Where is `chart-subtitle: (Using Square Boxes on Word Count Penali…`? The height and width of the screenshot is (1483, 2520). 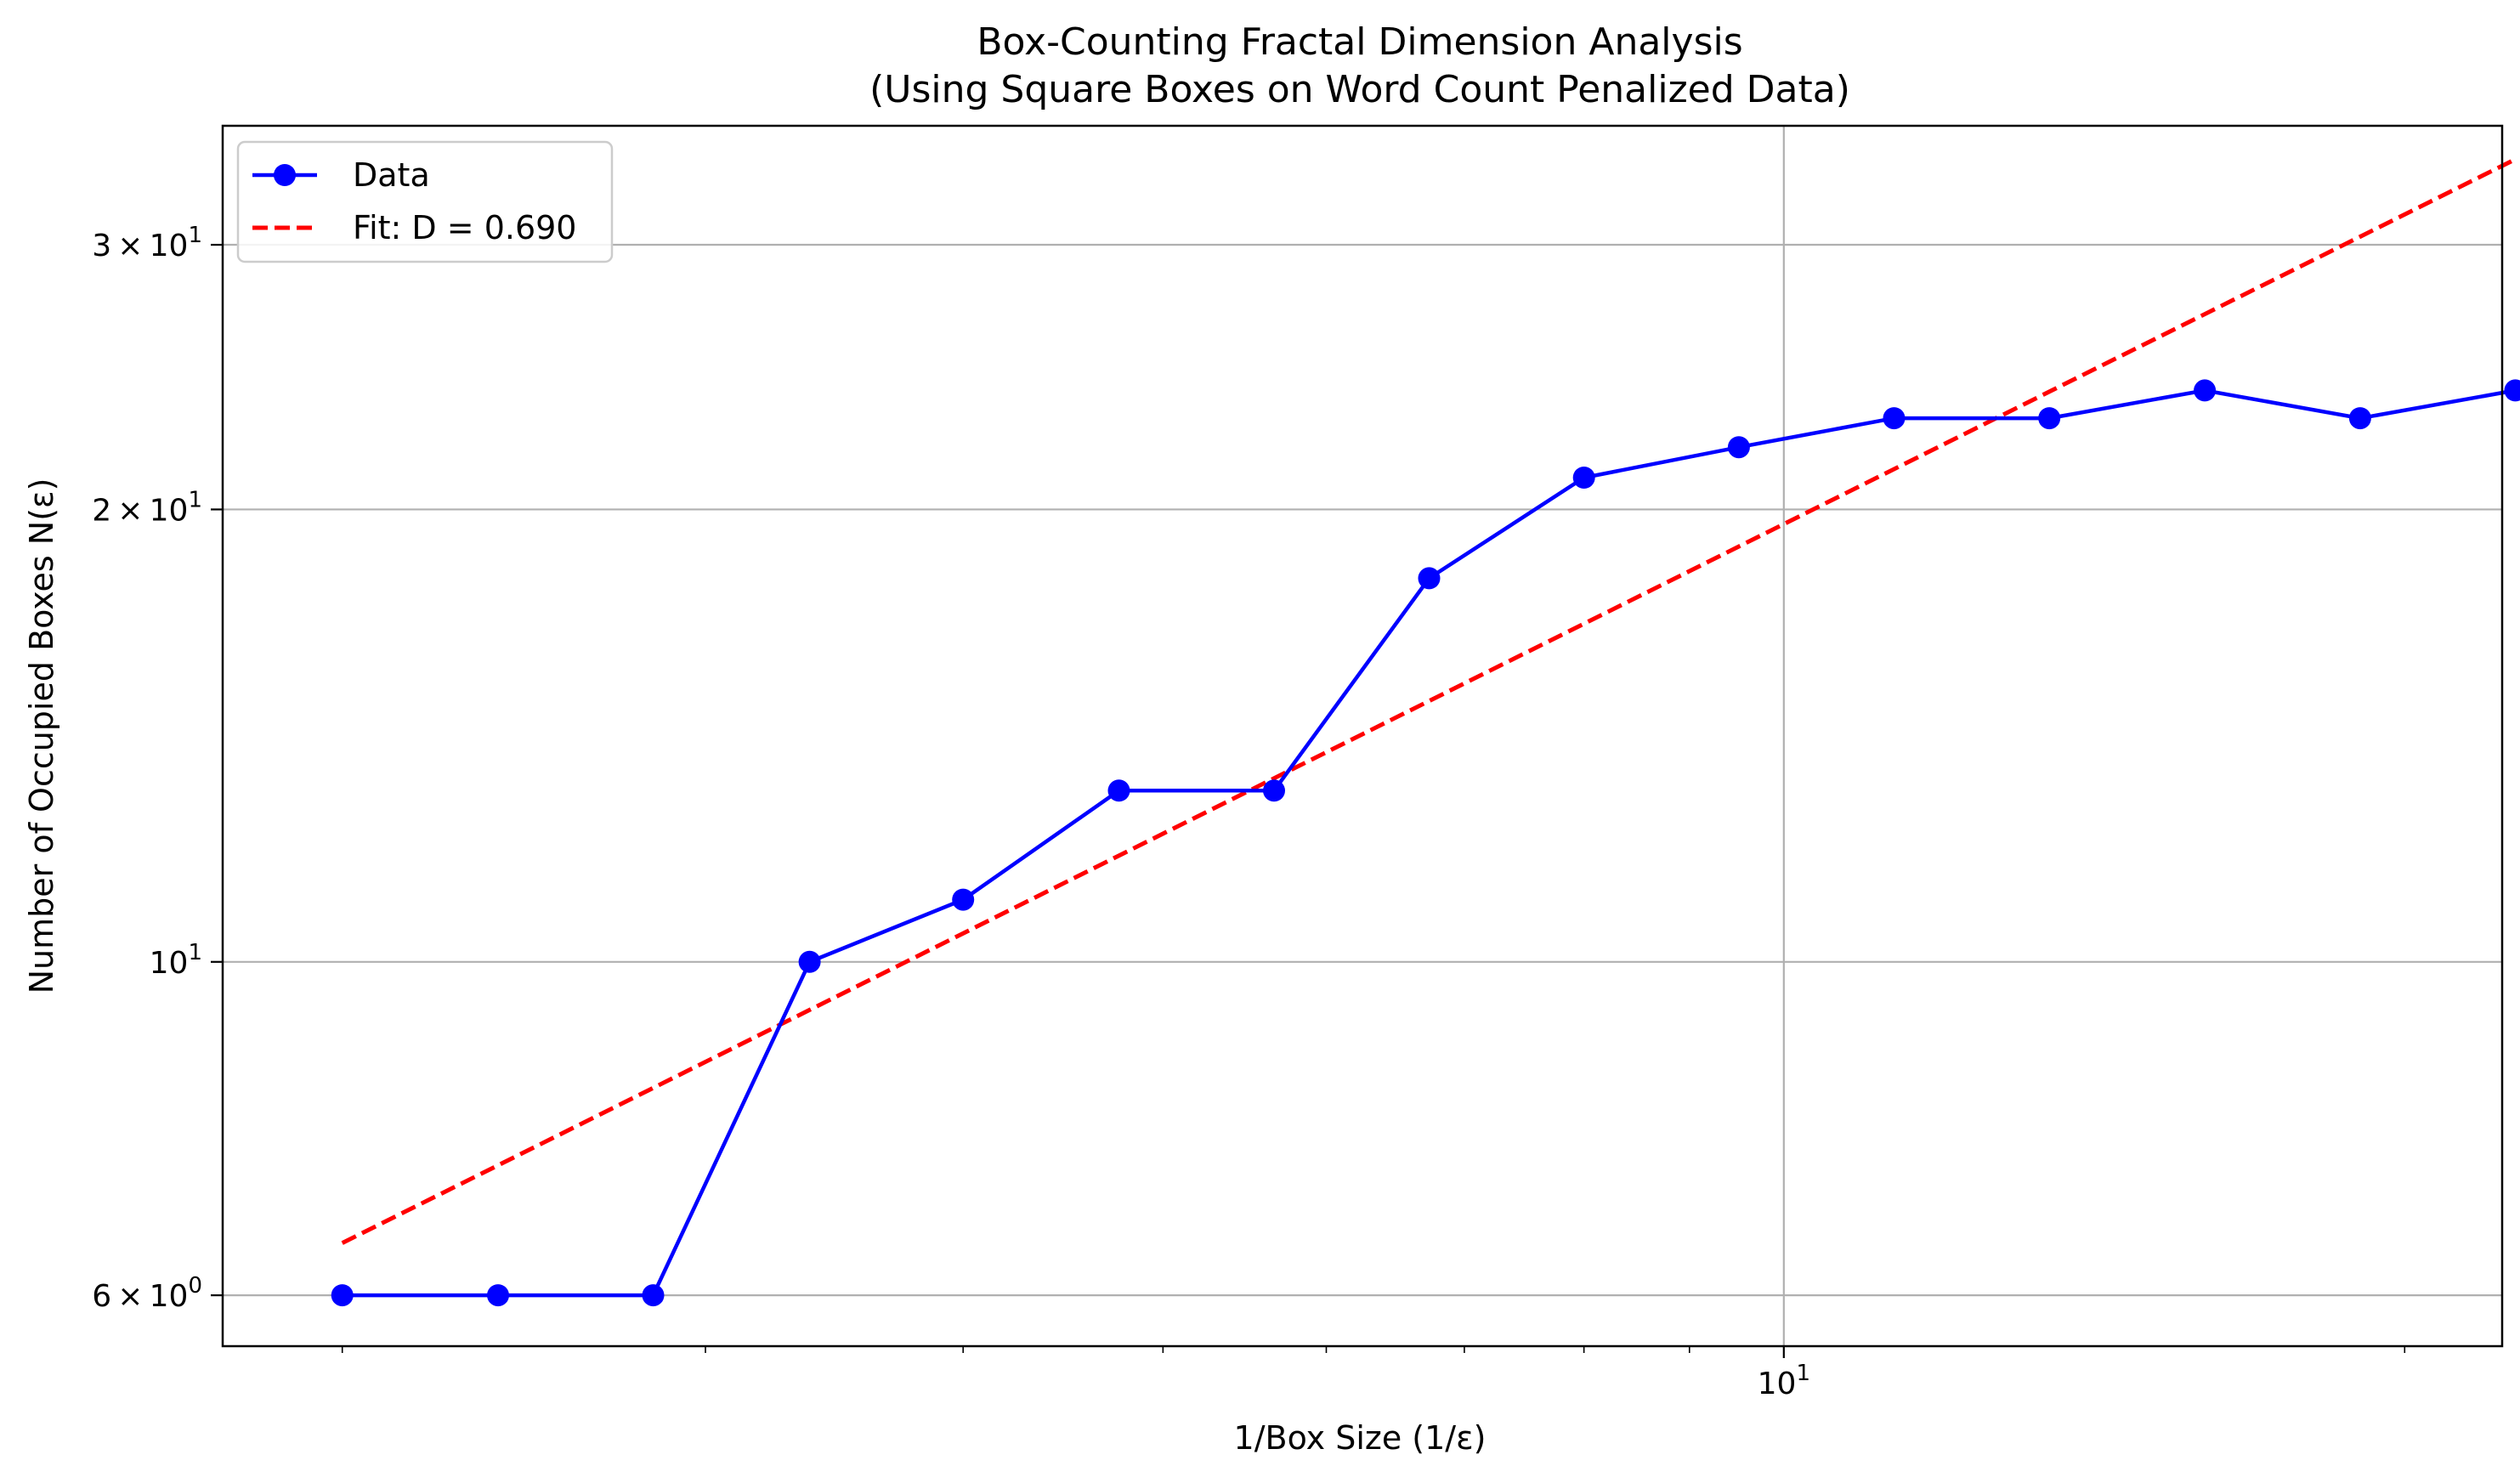
chart-subtitle: (Using Square Boxes on Word Count Penali… is located at coordinates (1359, 89).